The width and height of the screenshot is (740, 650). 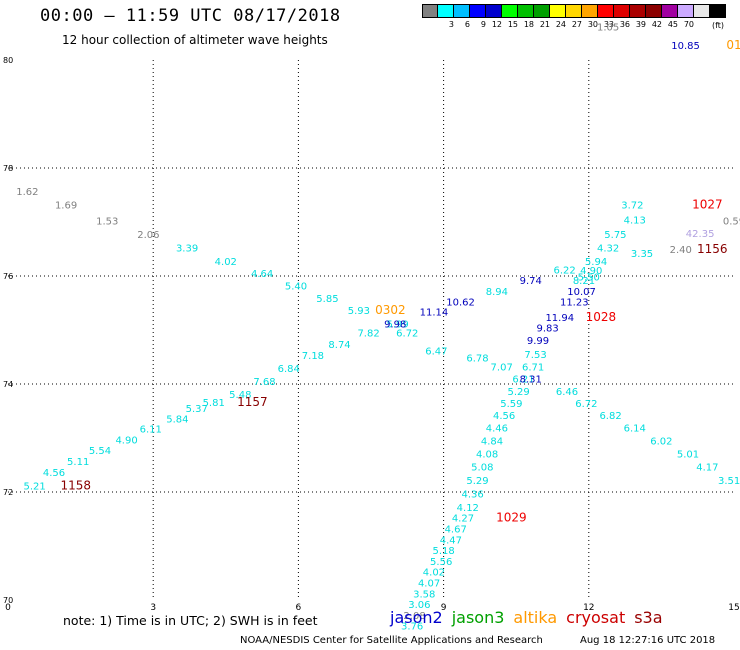 I want to click on wave-height-value: 5.99, so click(x=397, y=324).